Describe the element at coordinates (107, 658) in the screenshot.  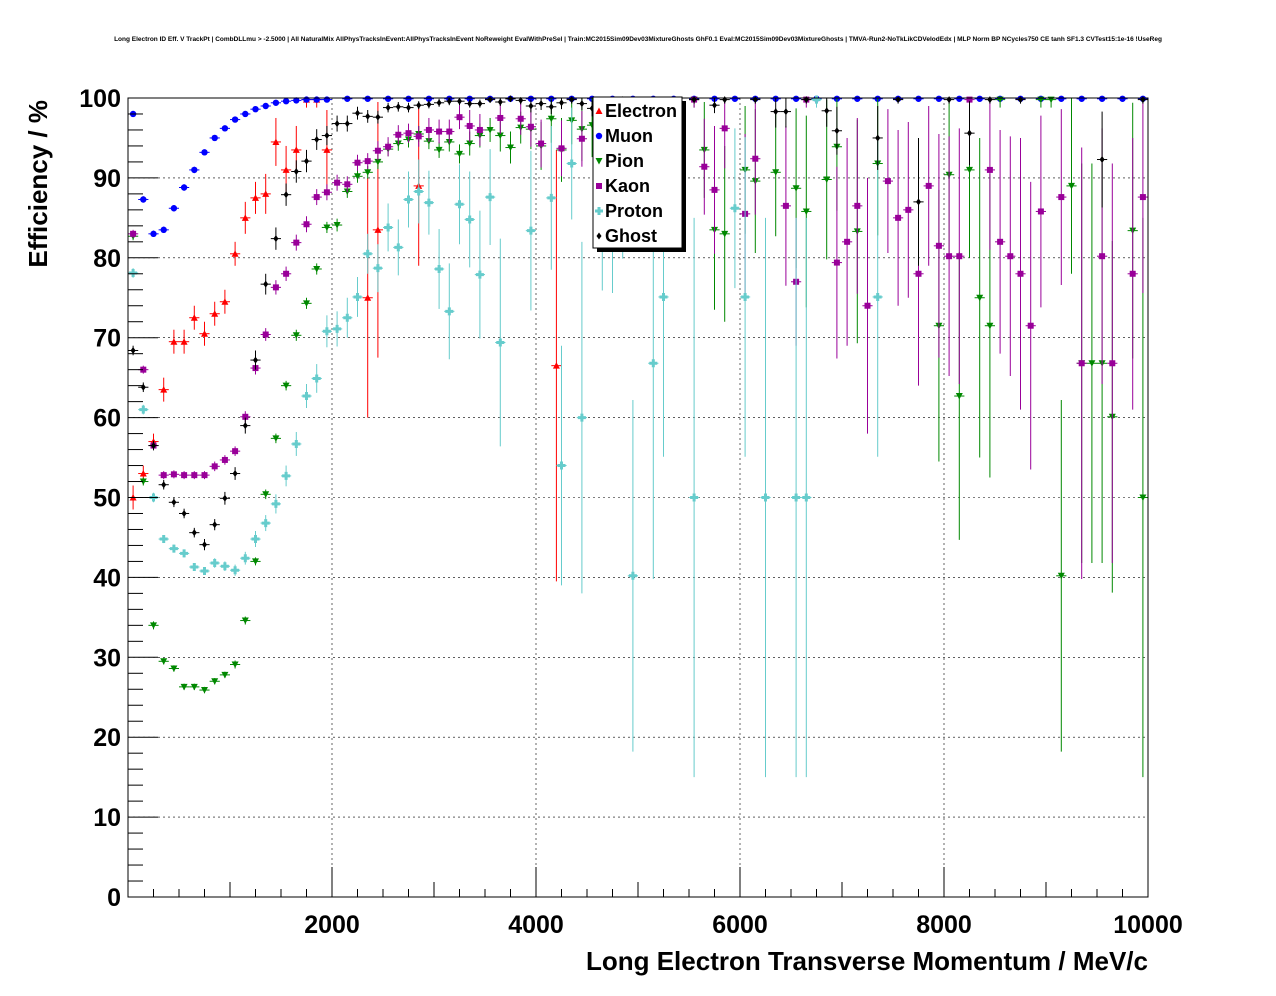
I see `y-tick-label: 30` at that location.